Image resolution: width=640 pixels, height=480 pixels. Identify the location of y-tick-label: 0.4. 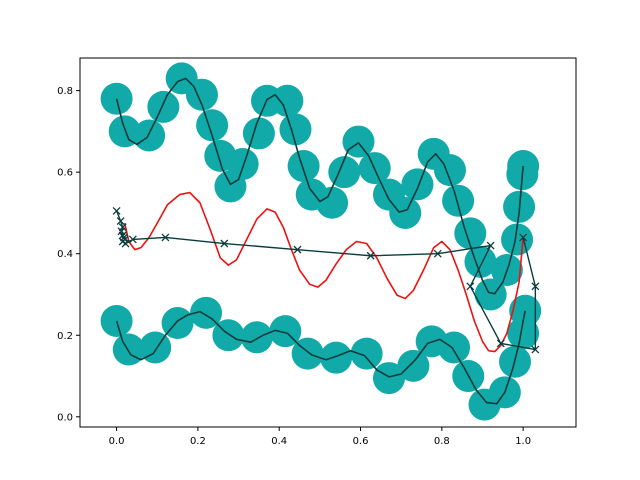
(65, 254).